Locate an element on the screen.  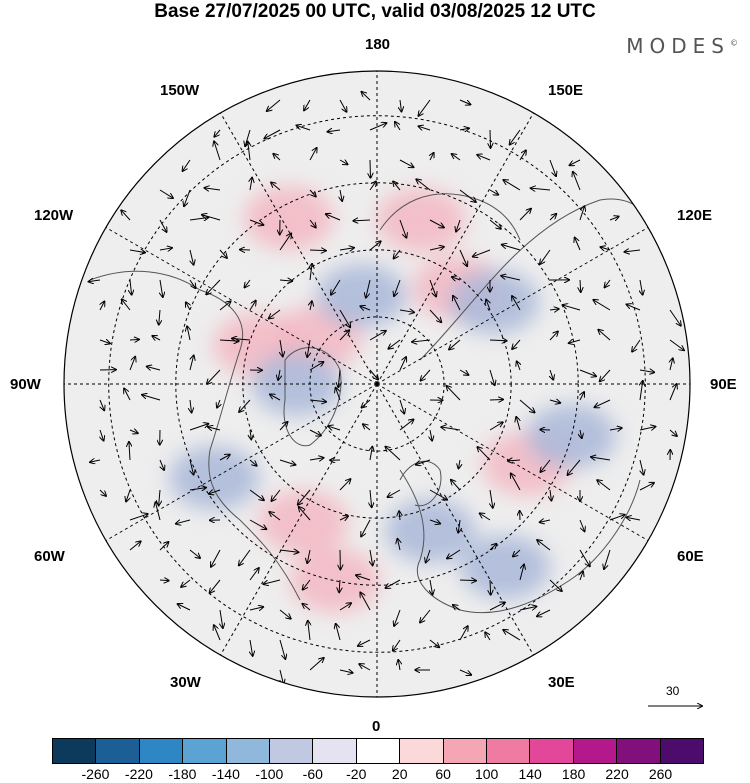
anomaly-blob-negative is located at coordinates (361, 295).